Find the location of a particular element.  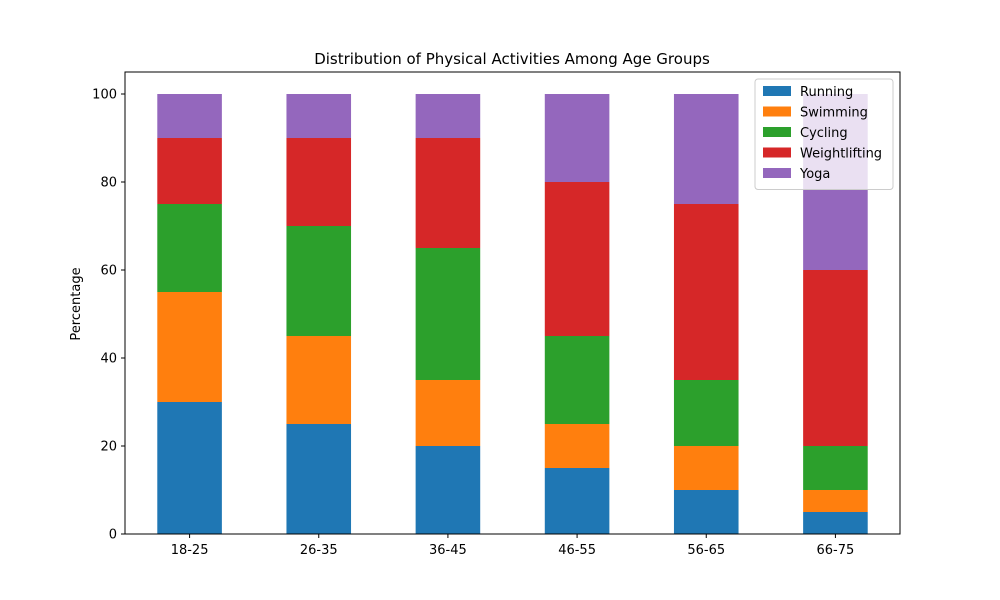

y-tick-label: 0 is located at coordinates (113, 535).